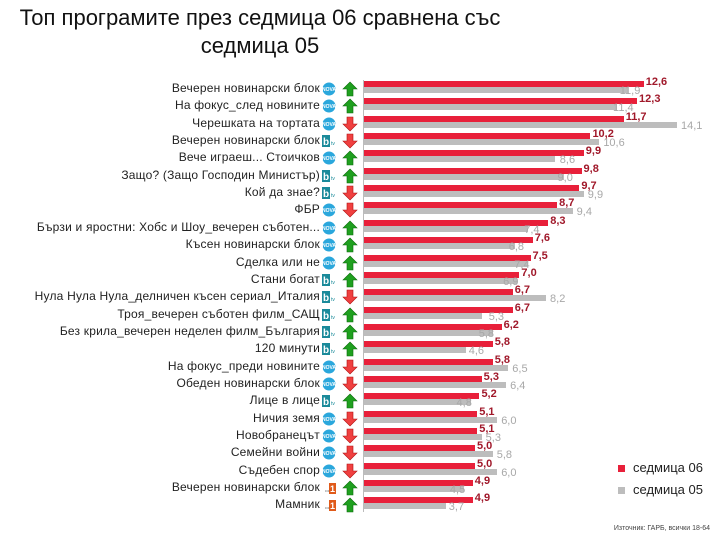 The height and width of the screenshot is (540, 720). What do you see at coordinates (661, 528) in the screenshot?
I see `source-note: Източник: ГАРБ, всички 18-64` at bounding box center [661, 528].